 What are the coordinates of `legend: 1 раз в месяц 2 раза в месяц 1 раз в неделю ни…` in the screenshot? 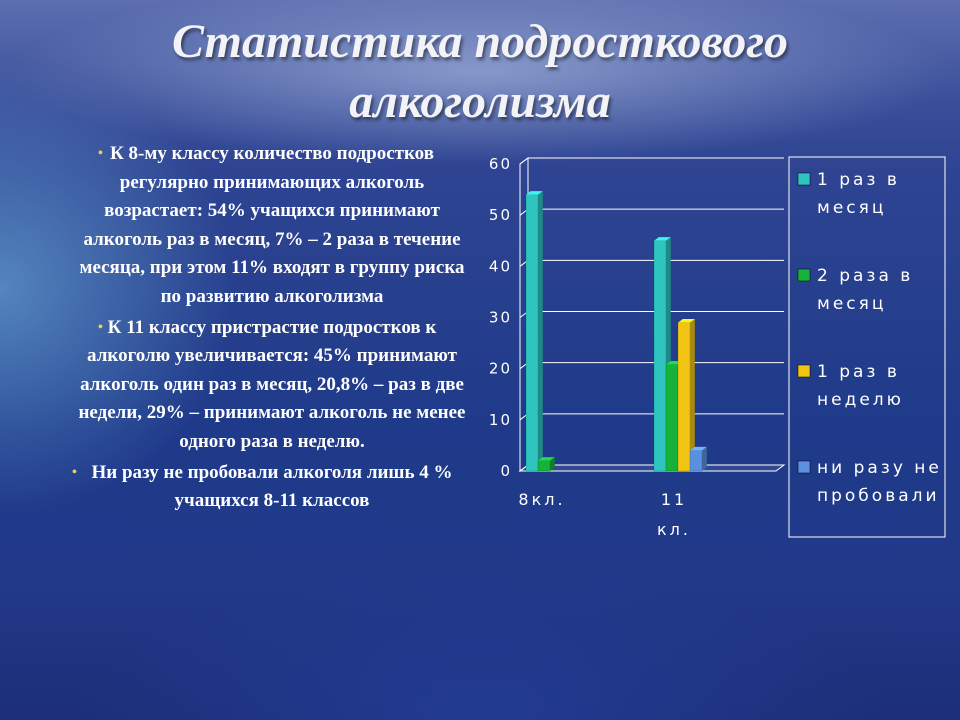 It's located at (867, 347).